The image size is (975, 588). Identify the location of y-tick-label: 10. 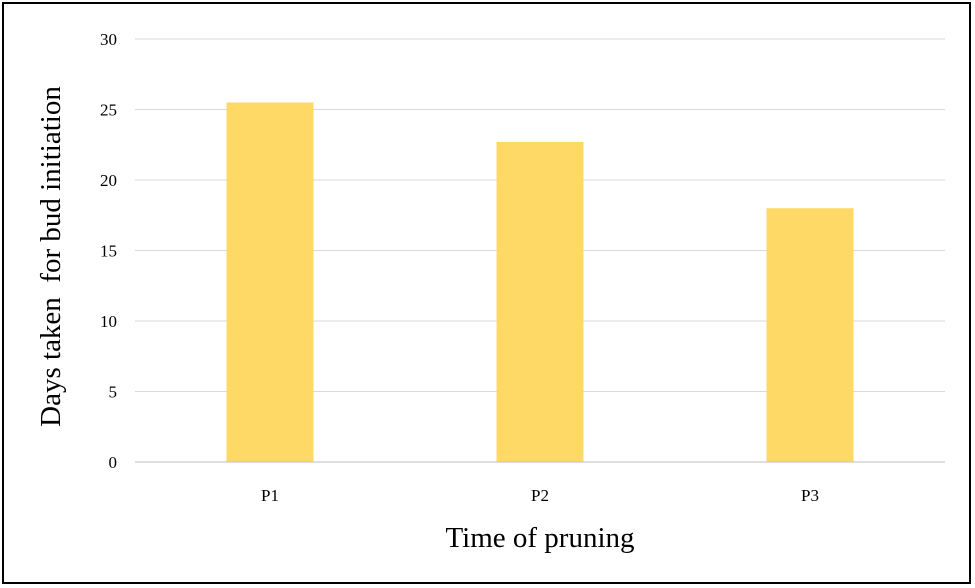
(108, 321).